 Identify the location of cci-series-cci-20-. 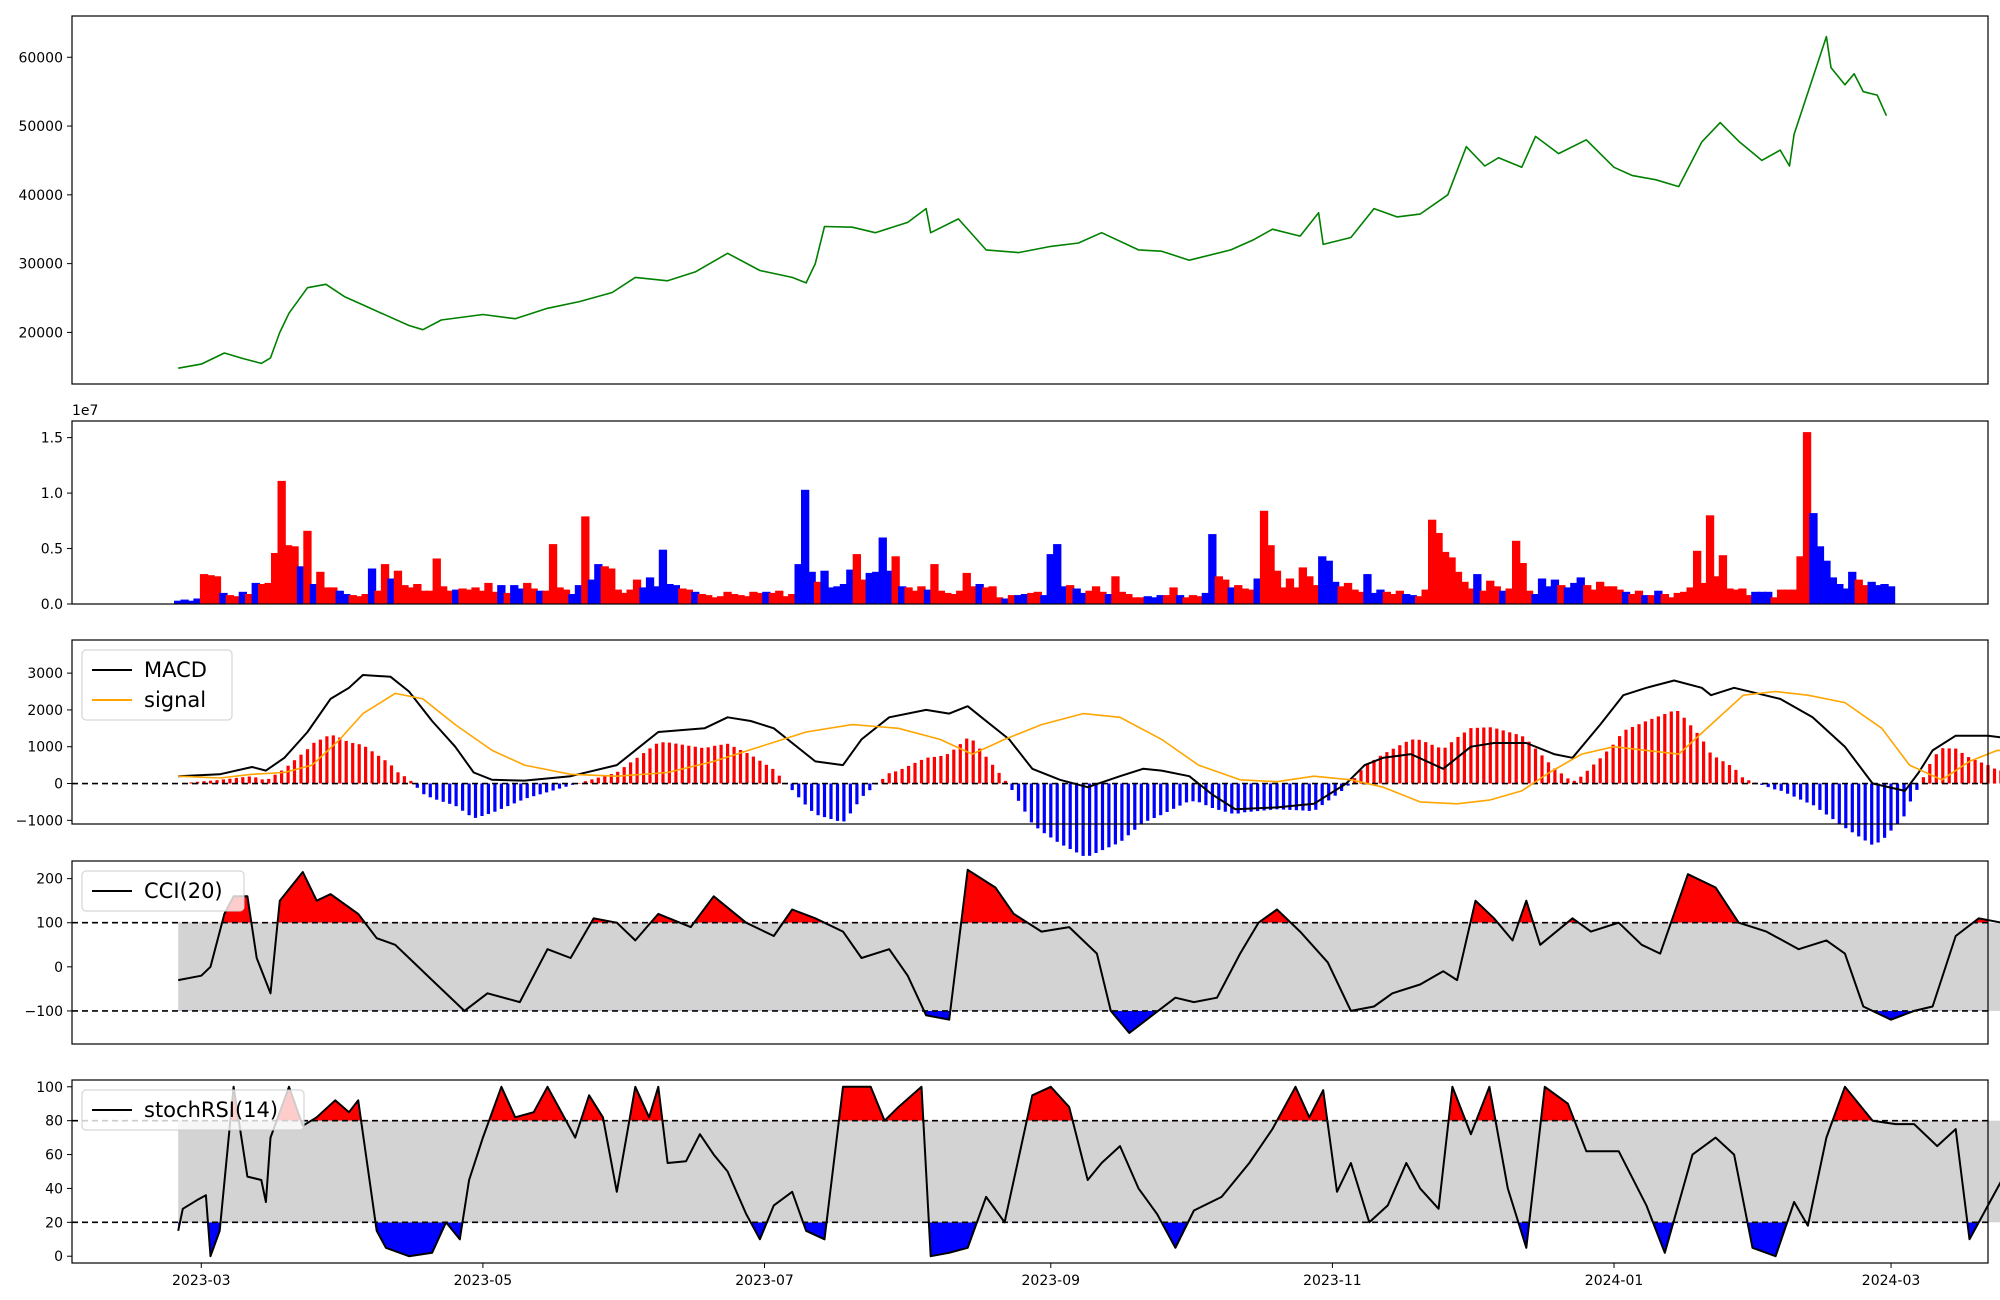
(1089, 951).